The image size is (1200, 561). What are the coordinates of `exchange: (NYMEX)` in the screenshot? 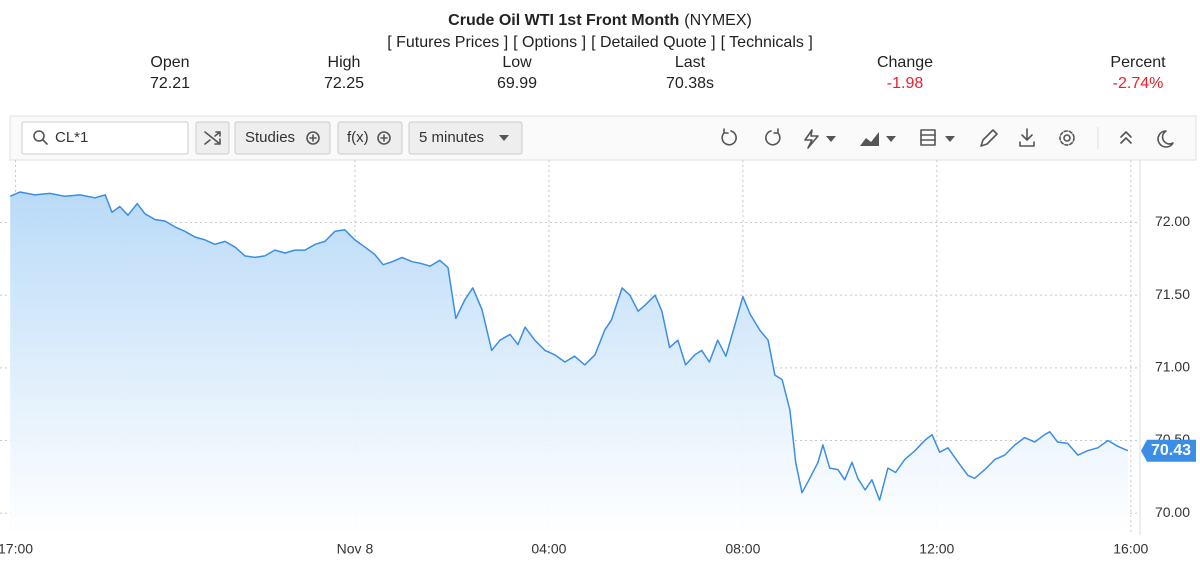 It's located at (718, 20).